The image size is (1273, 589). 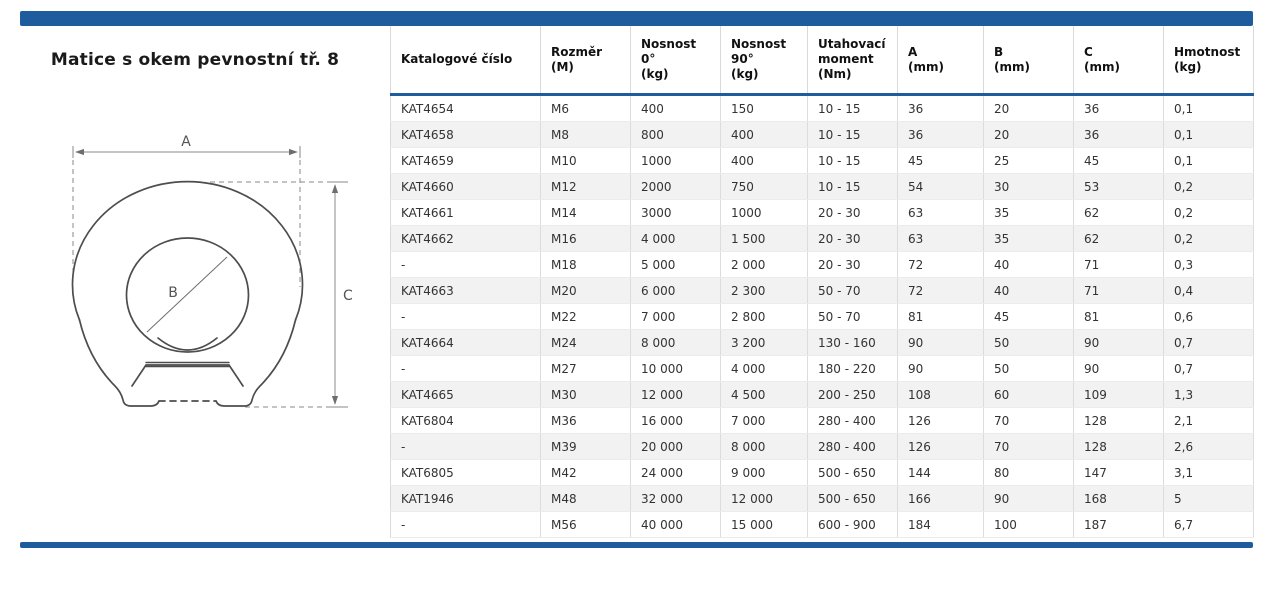 I want to click on cell-nosnost-0: 16 000, so click(x=675, y=420).